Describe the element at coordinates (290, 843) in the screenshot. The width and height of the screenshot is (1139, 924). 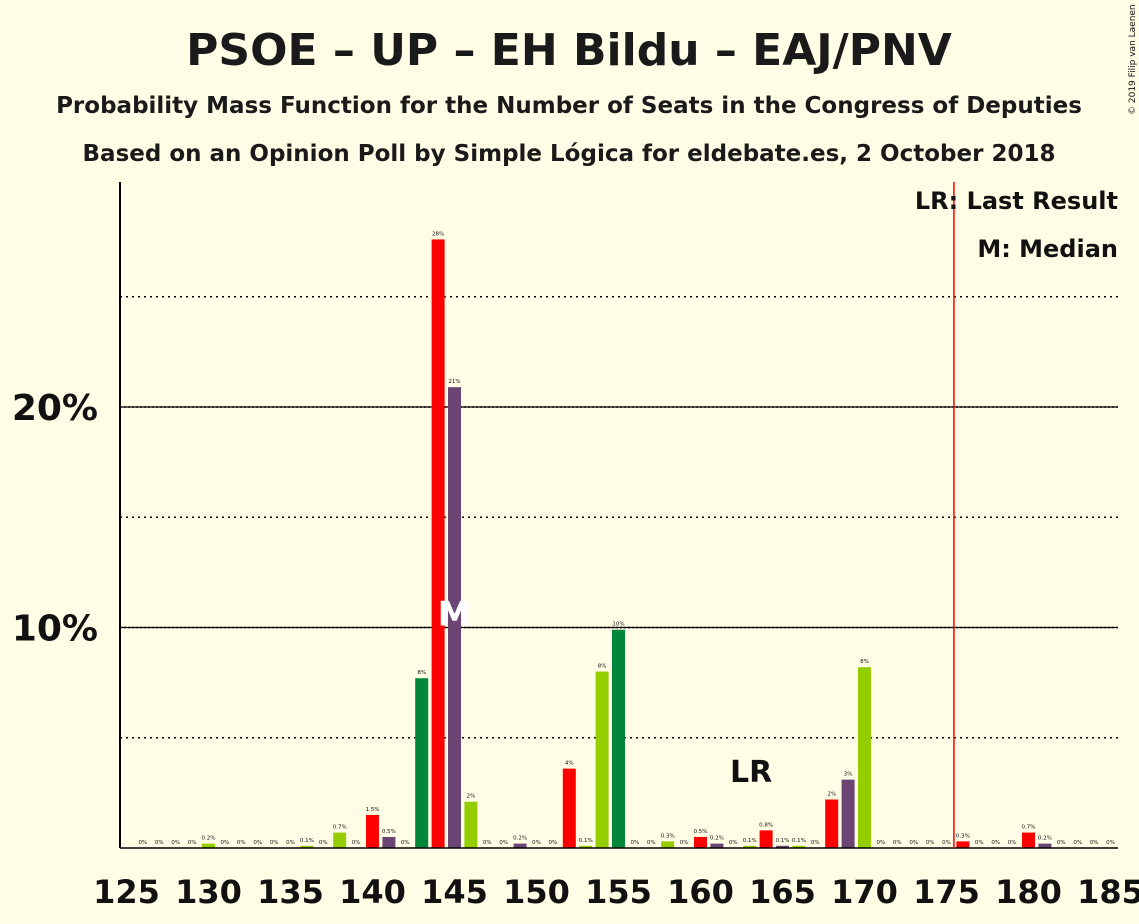
I see `bar-label-135: 0%` at that location.